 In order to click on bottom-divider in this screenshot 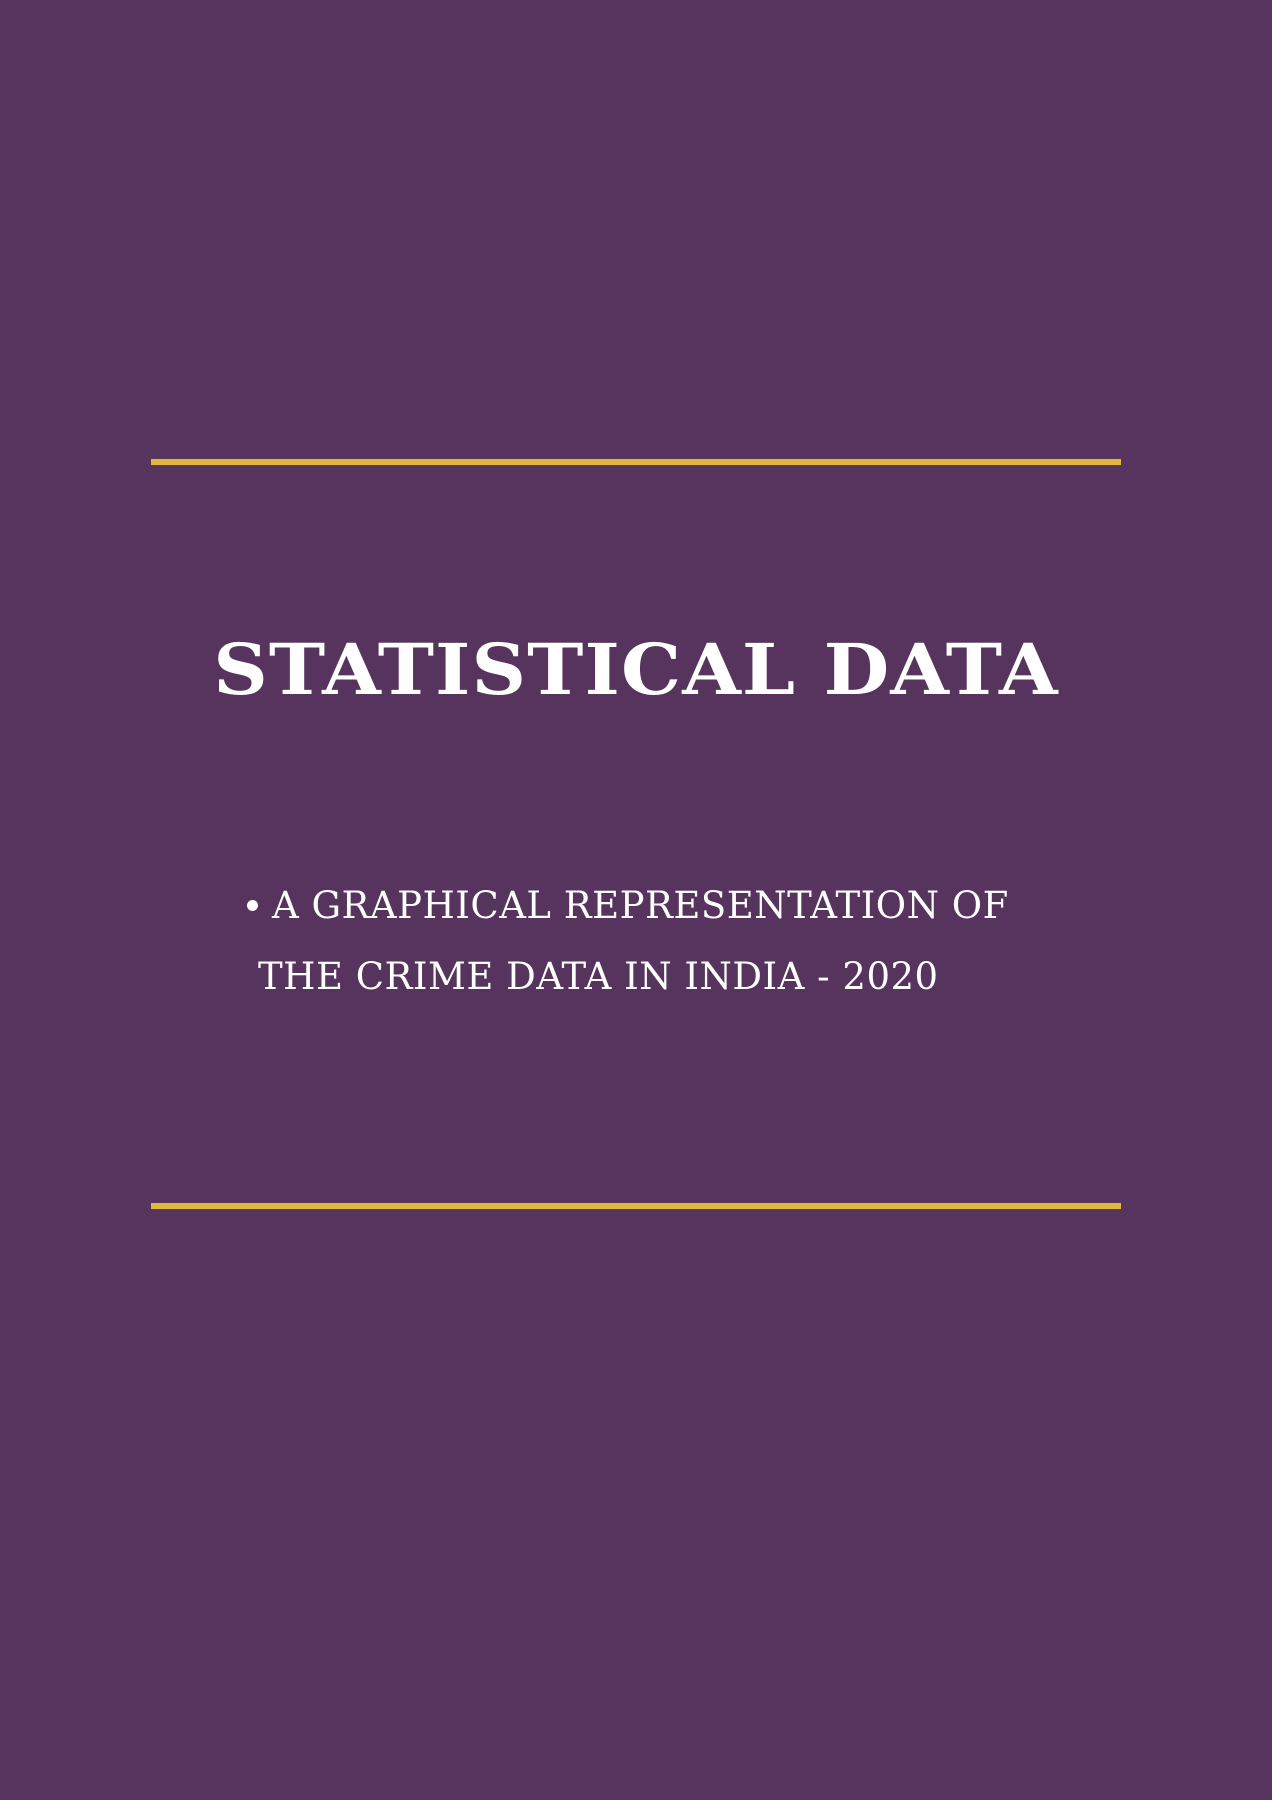, I will do `click(636, 1206)`.